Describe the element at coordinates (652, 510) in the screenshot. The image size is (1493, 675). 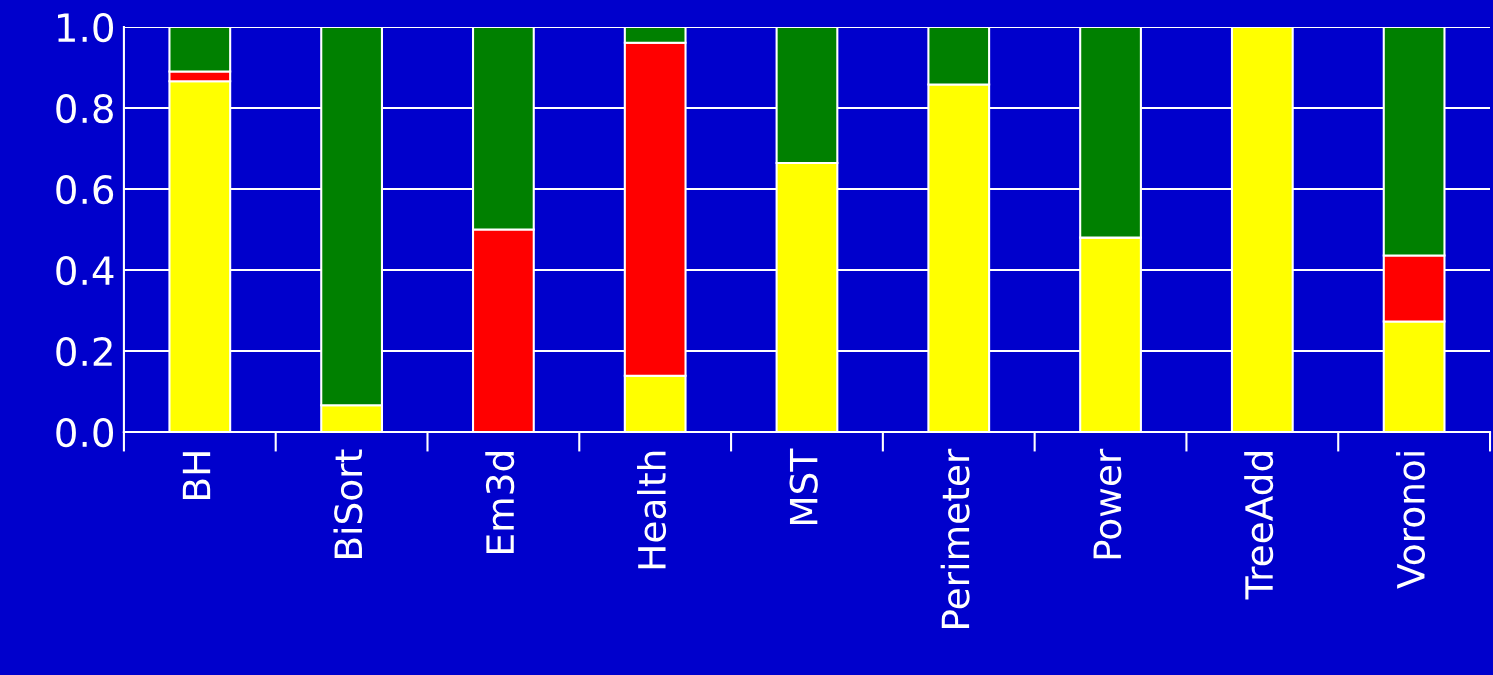
I see `x-tick-label: Health` at that location.